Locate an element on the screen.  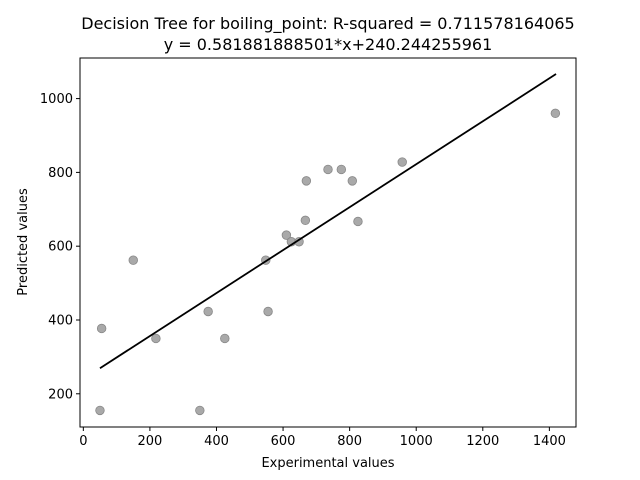
y-axis-ticks: 200 400 600 800 1000 is located at coordinates (60, 247).